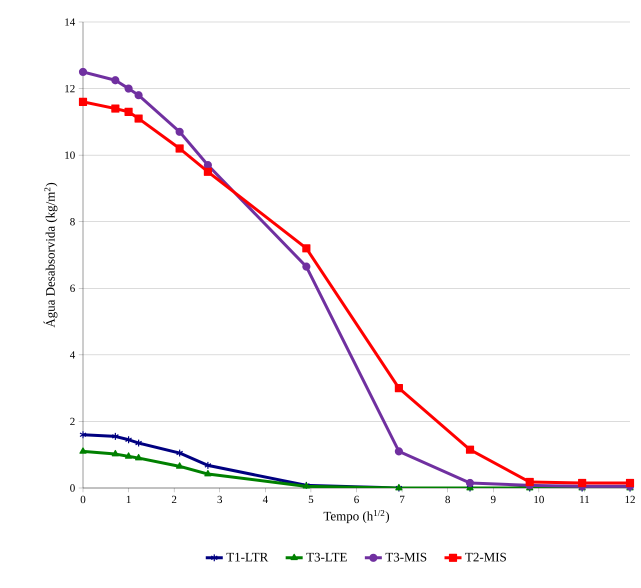 This screenshot has width=641, height=588. I want to click on y-tick-label: 12, so click(70, 88).